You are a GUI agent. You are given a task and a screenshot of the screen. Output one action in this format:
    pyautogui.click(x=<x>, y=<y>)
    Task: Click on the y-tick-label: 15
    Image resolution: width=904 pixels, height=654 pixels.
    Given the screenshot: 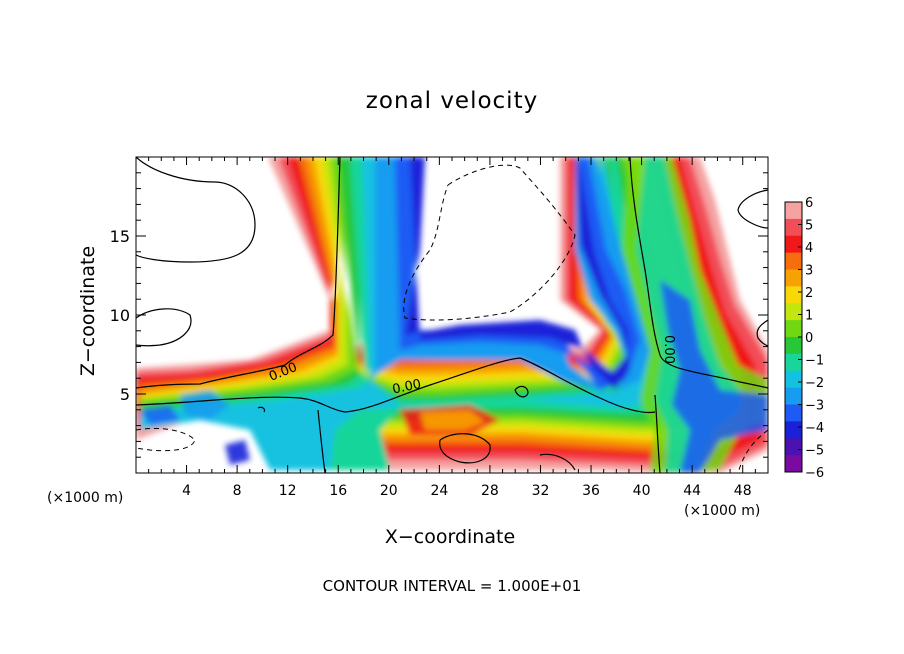 What is the action you would take?
    pyautogui.click(x=120, y=236)
    